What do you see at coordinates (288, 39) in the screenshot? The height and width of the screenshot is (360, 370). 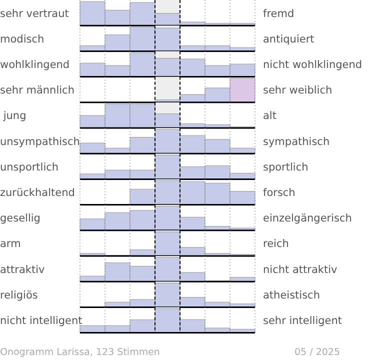 I see `text: antiquiert` at bounding box center [288, 39].